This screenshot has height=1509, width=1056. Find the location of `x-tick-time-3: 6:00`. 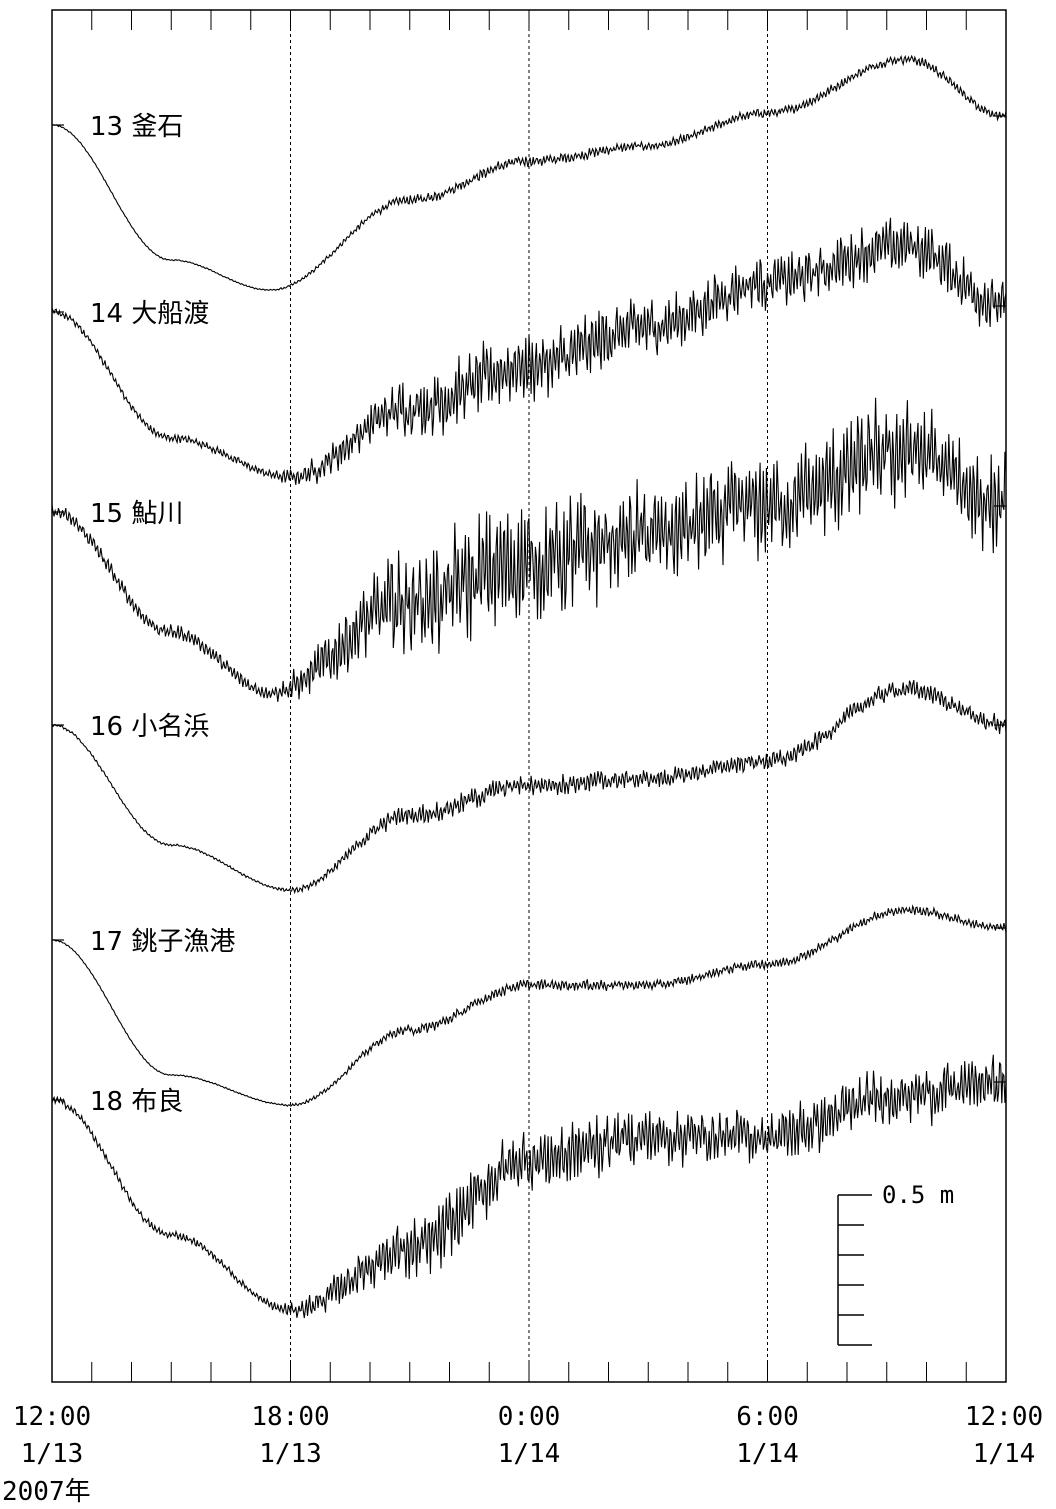

x-tick-time-3: 6:00 is located at coordinates (767, 1417).